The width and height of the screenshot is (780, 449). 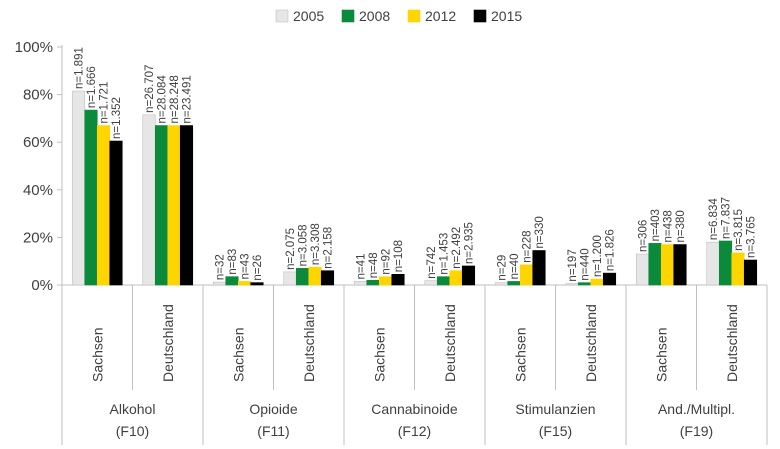 I want to click on group-label-code: (F12), so click(x=414, y=431).